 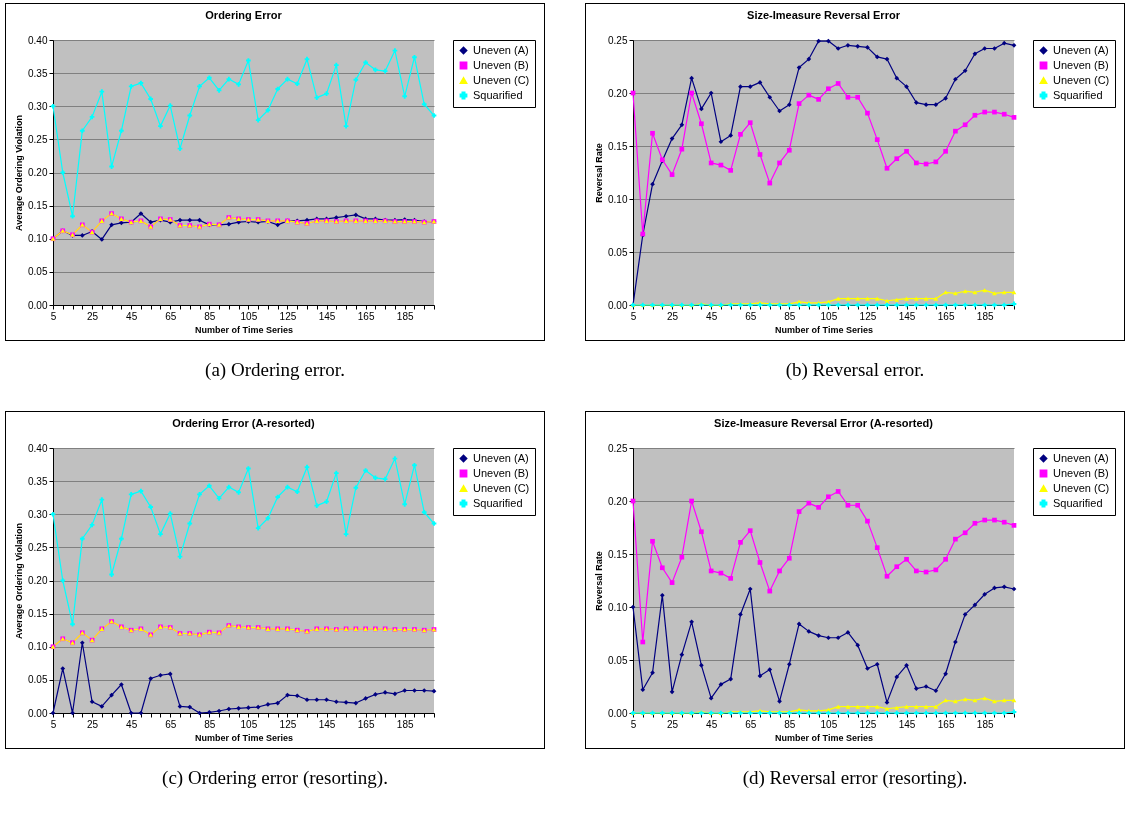 I want to click on text: (a) Ordering error., so click(x=275, y=370).